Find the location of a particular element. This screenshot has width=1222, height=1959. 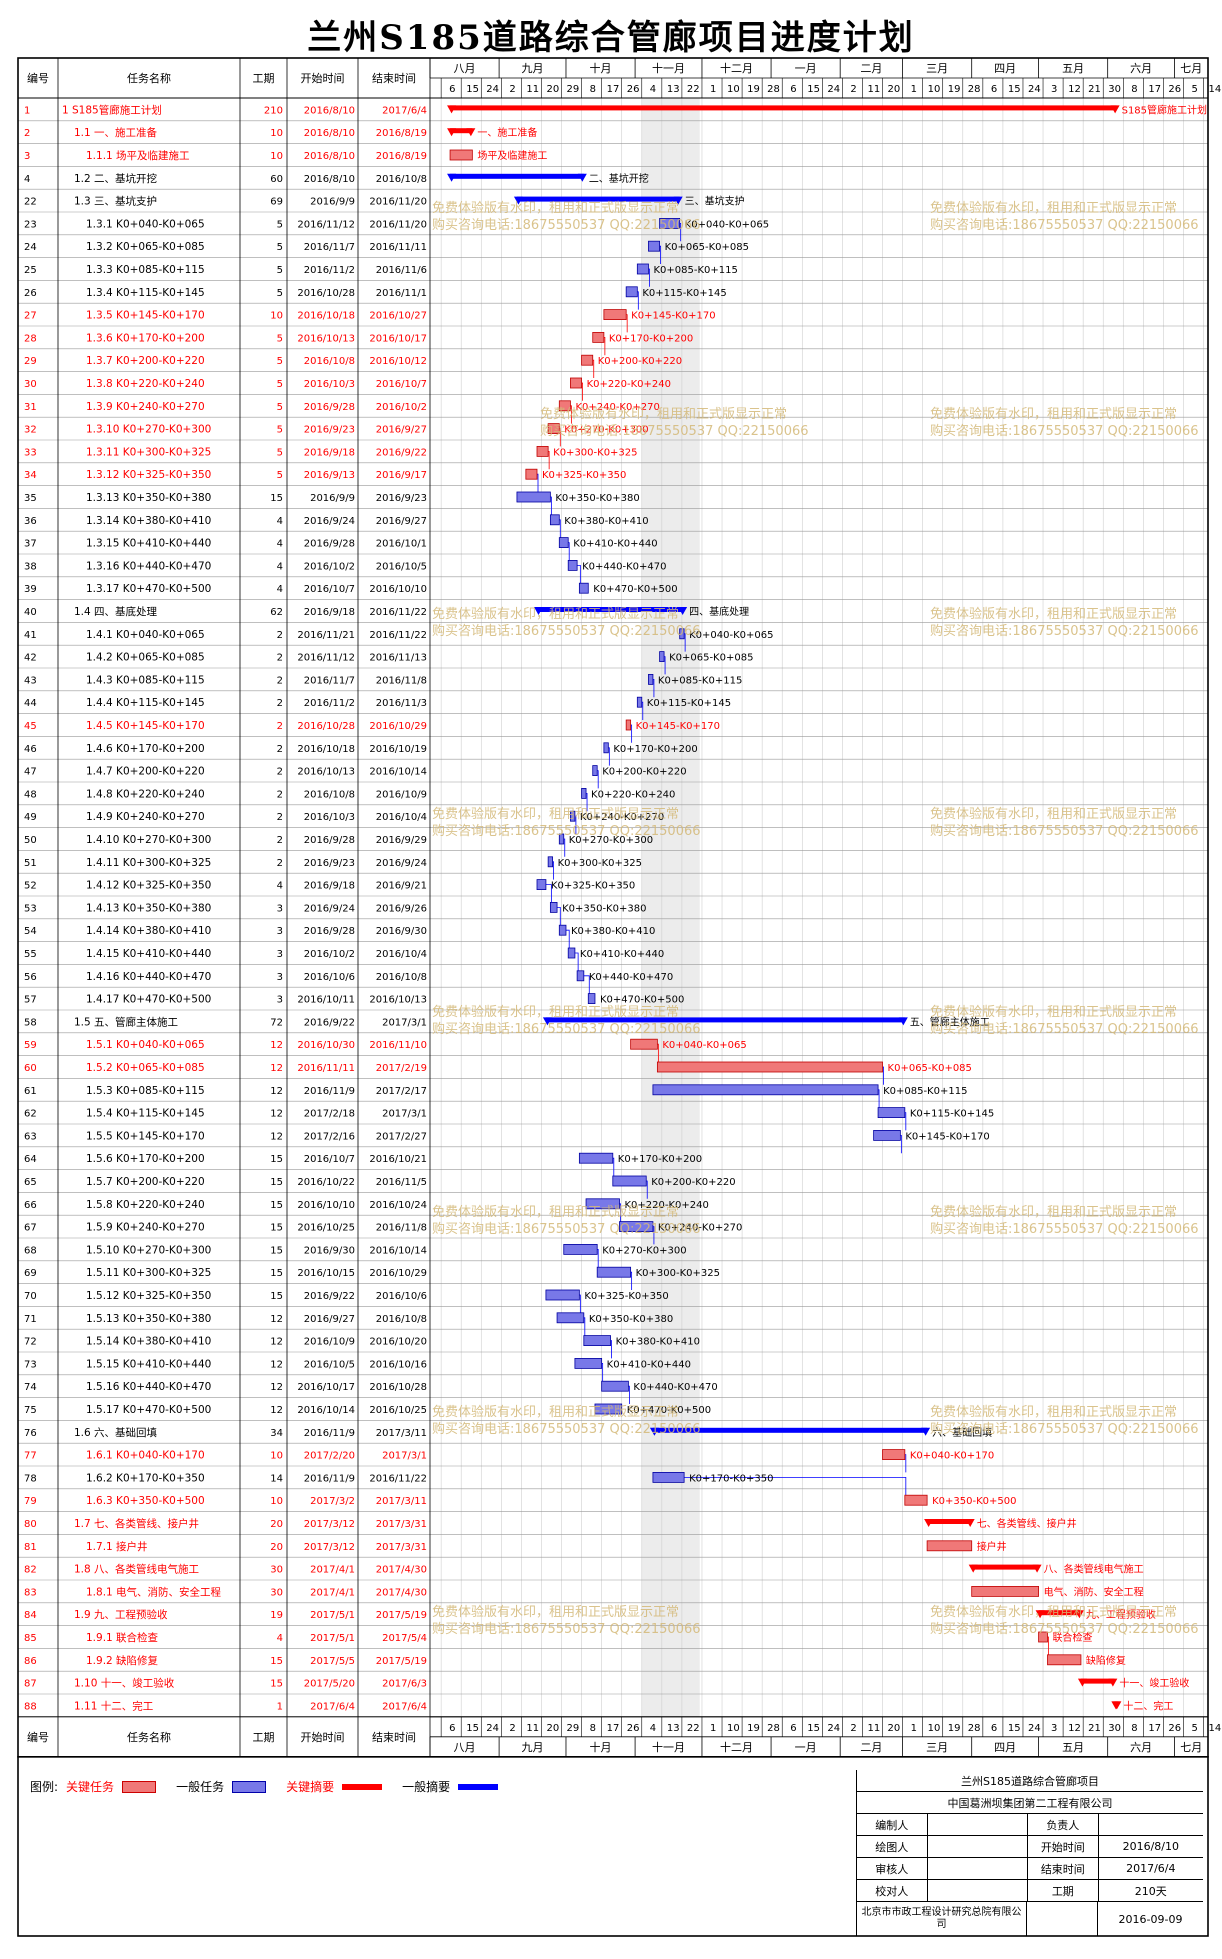

task-id: 76 is located at coordinates (30, 1433).